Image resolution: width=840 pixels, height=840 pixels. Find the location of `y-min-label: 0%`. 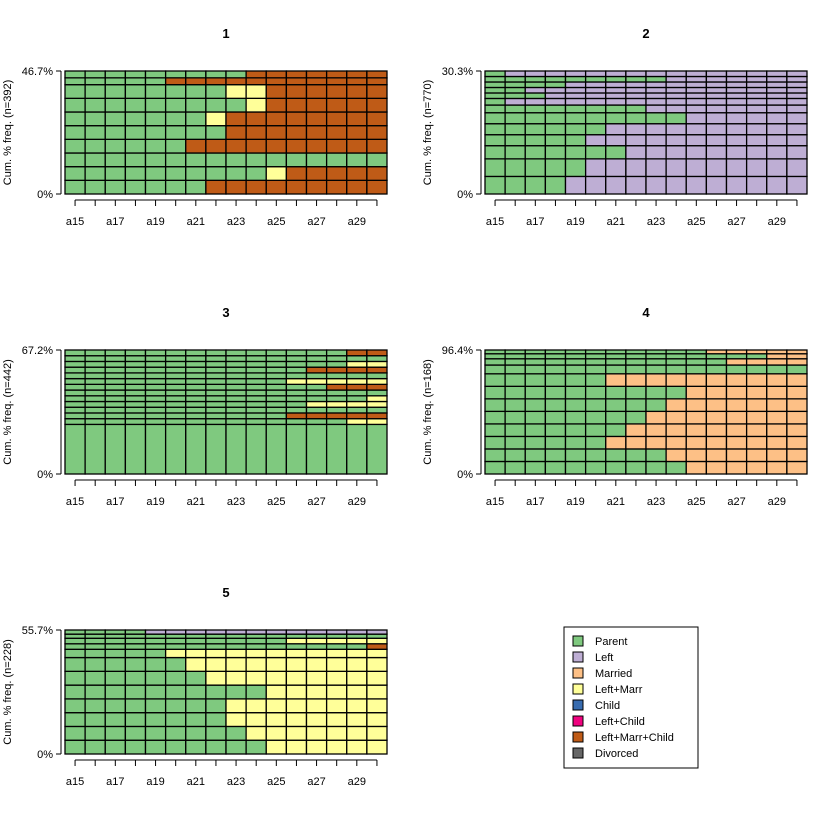

y-min-label: 0% is located at coordinates (465, 195).